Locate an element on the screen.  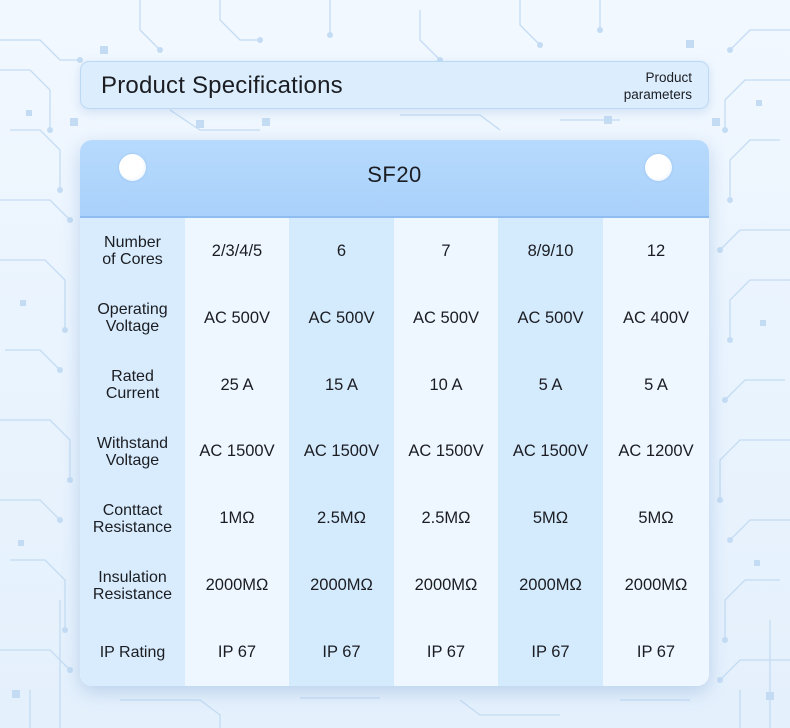
row-label: Insulation Resistance is located at coordinates (132, 586).